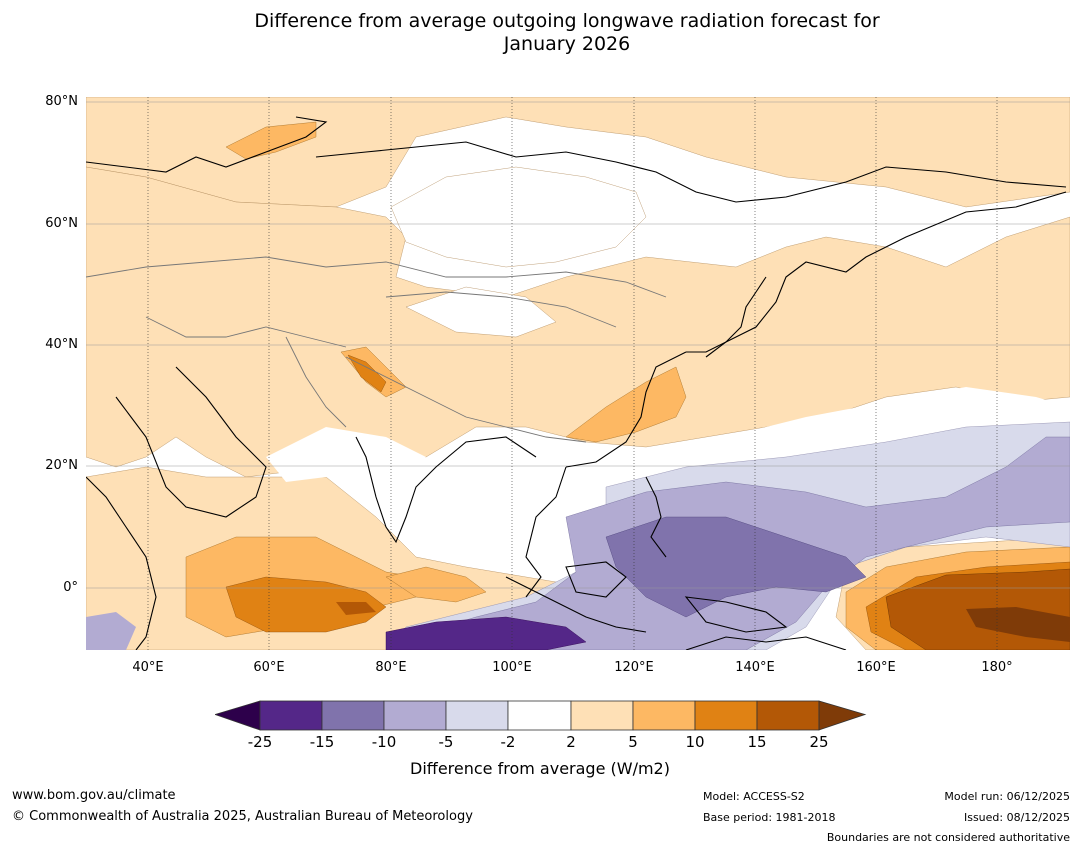 The width and height of the screenshot is (1081, 850). What do you see at coordinates (61, 223) in the screenshot?
I see `lat-label-60n: 60°N` at bounding box center [61, 223].